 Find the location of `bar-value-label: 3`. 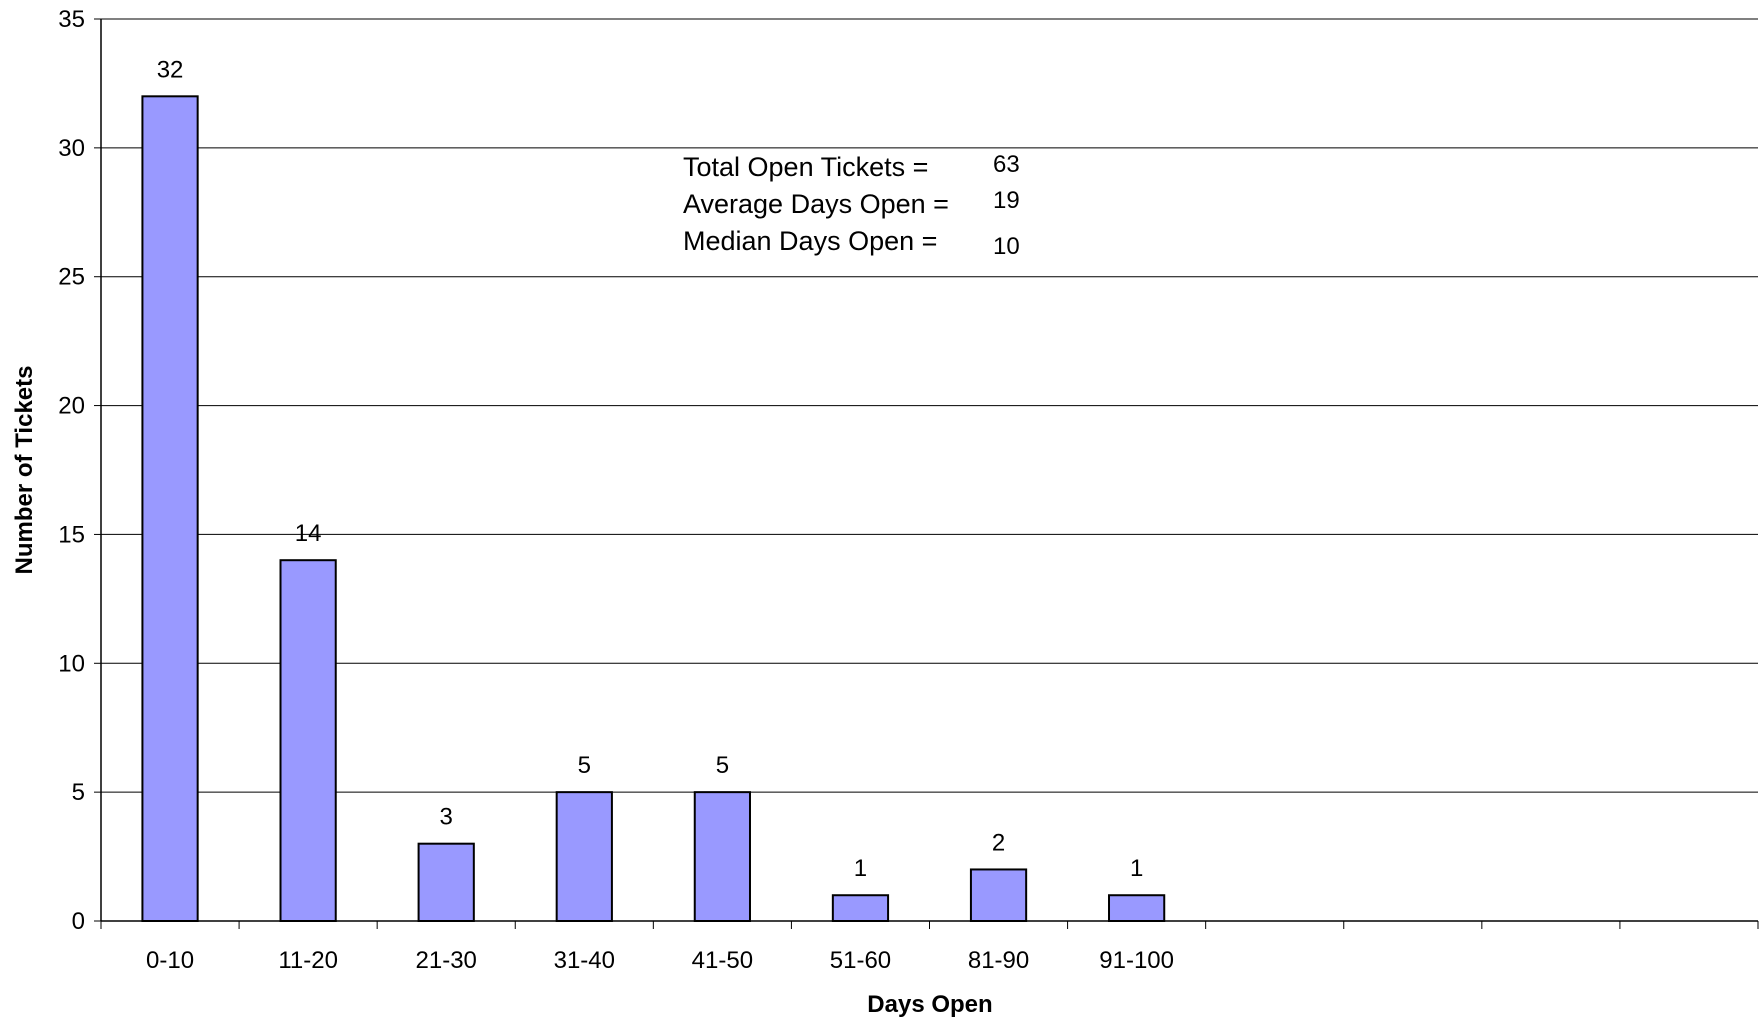

bar-value-label: 3 is located at coordinates (446, 817).